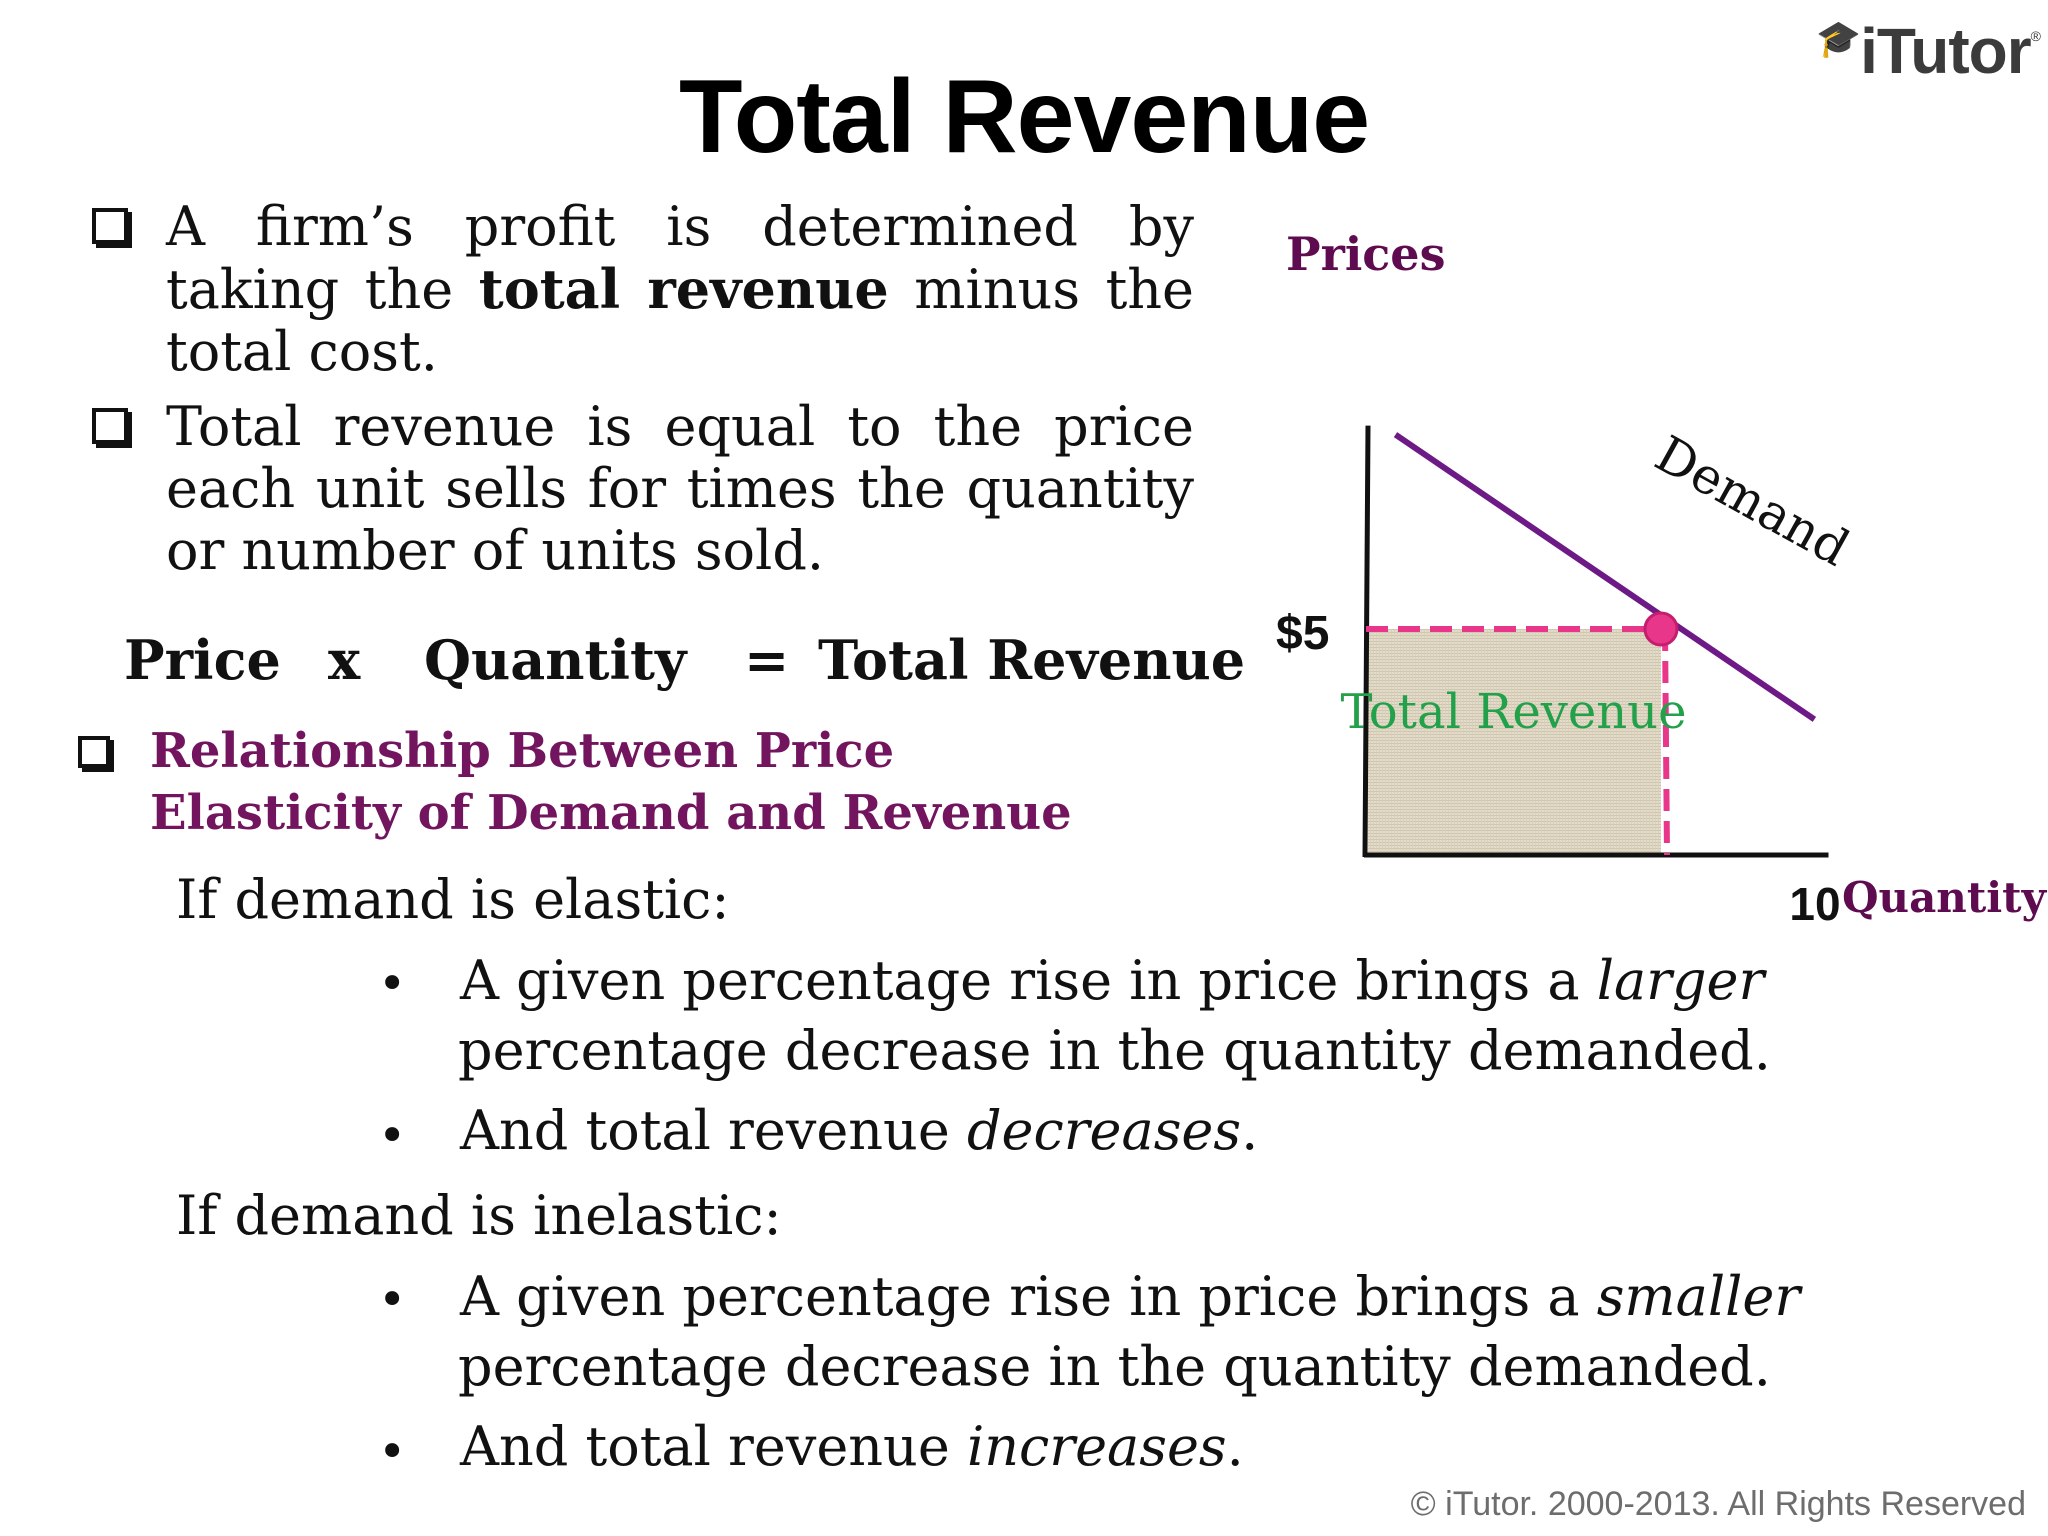 This screenshot has height=1536, width=2048. What do you see at coordinates (1302, 633) in the screenshot?
I see `y-tick-label: $5` at bounding box center [1302, 633].